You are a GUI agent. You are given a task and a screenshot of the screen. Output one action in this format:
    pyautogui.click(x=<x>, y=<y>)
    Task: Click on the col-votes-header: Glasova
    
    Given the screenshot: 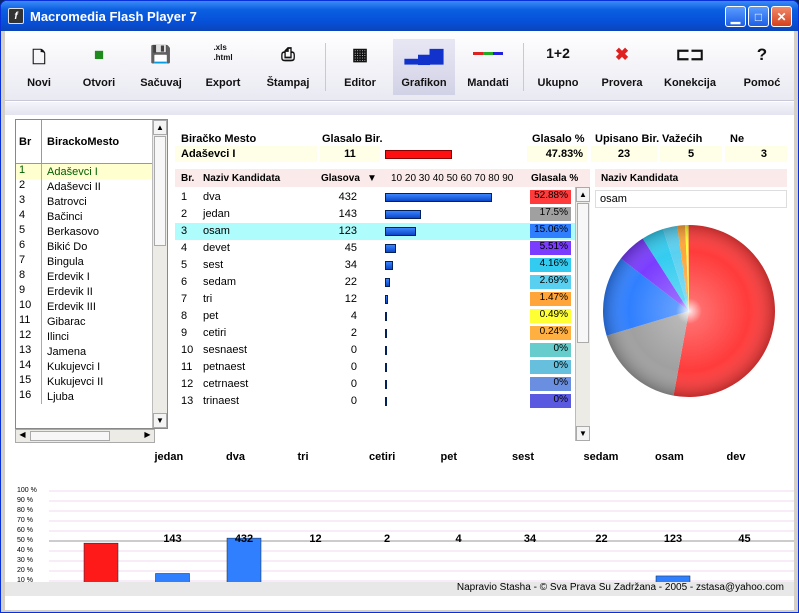 What is the action you would take?
    pyautogui.click(x=340, y=178)
    